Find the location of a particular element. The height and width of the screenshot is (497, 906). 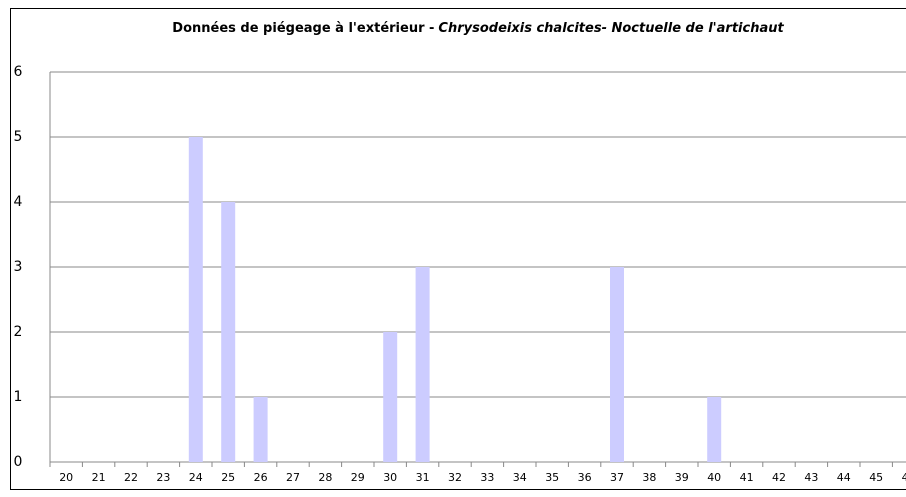

x-tick-label: 34 is located at coordinates (520, 477).